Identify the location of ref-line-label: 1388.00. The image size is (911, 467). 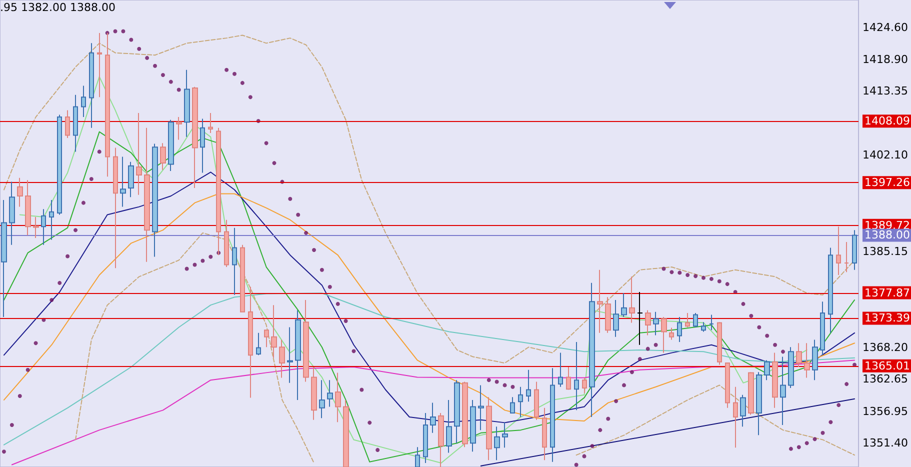
(887, 235).